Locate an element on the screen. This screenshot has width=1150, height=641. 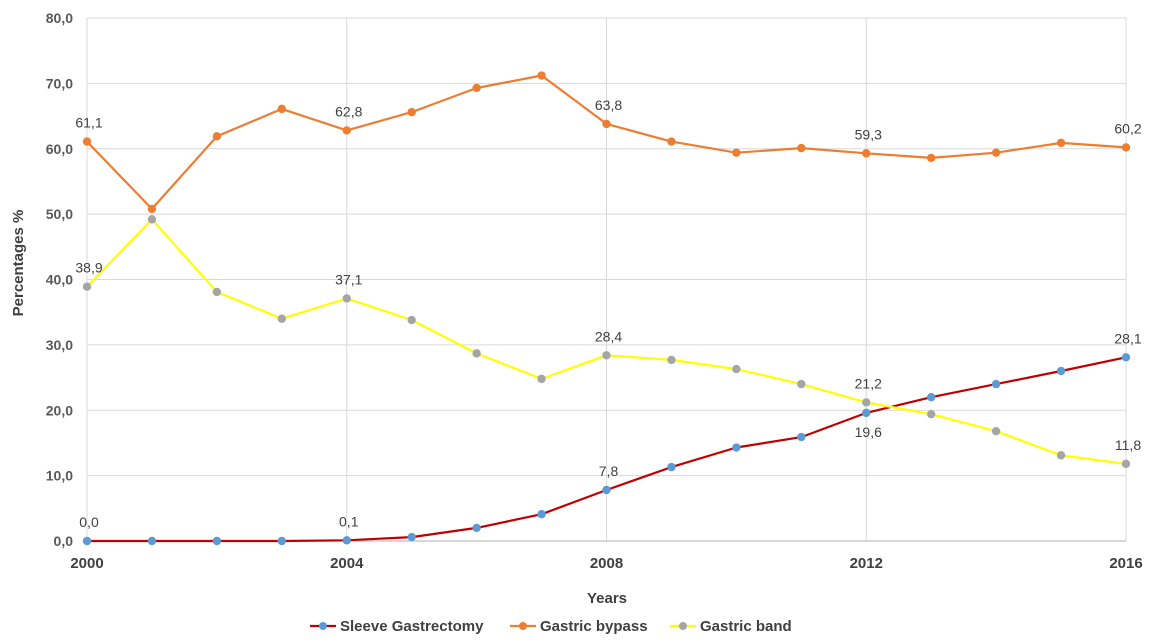
gastric-band-data-label: 11,8 is located at coordinates (1128, 445).